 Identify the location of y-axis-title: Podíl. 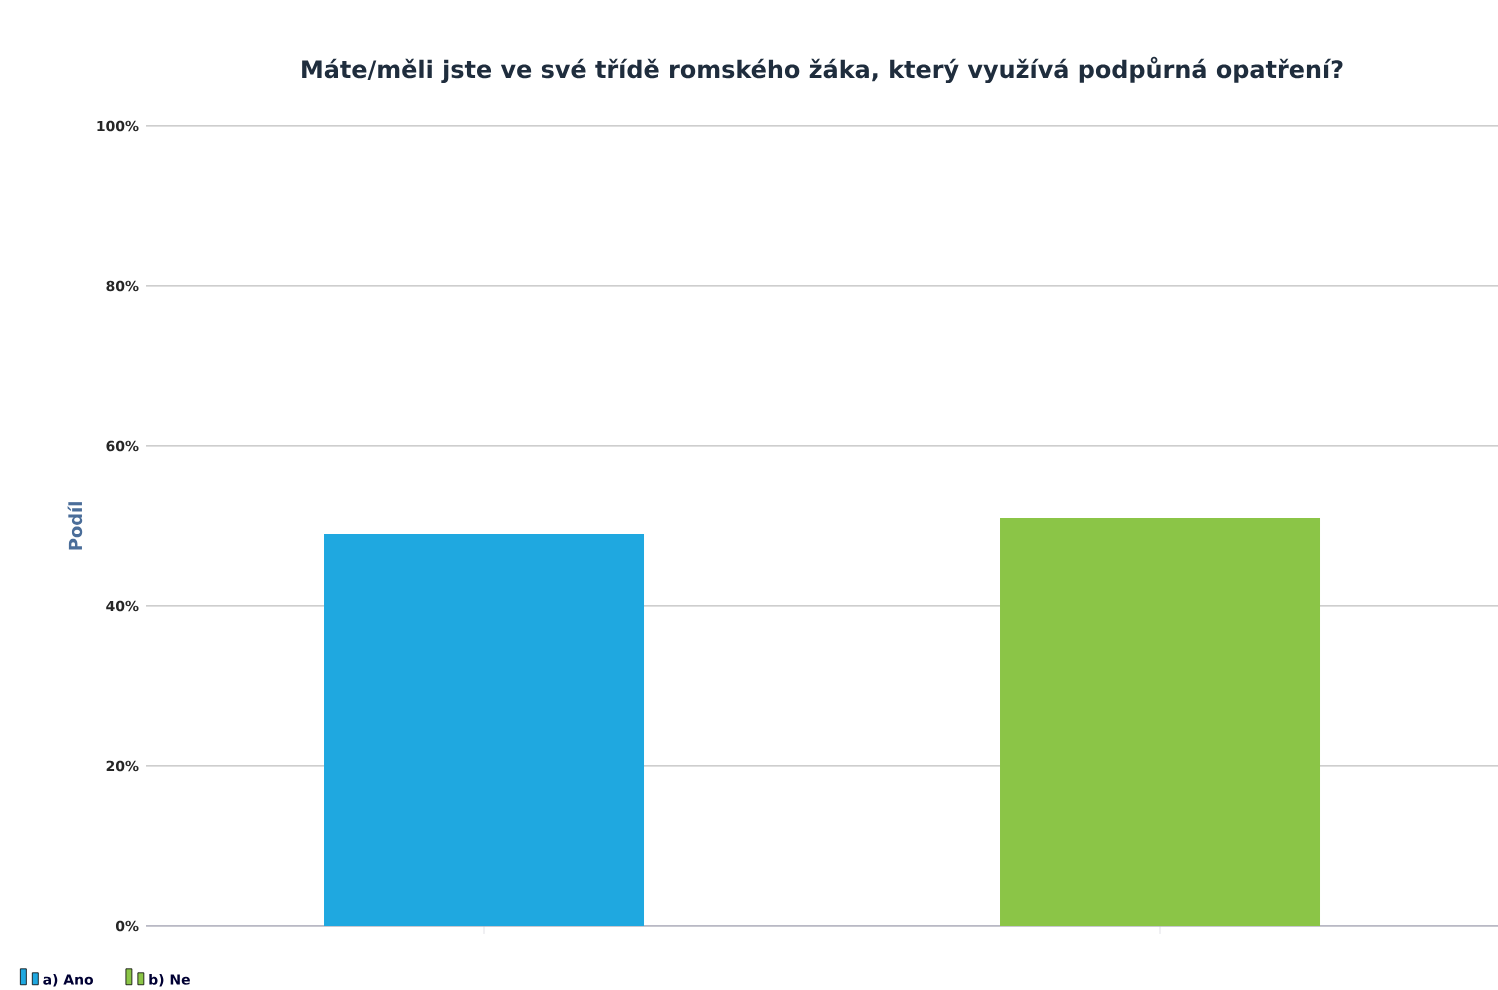
(75, 526).